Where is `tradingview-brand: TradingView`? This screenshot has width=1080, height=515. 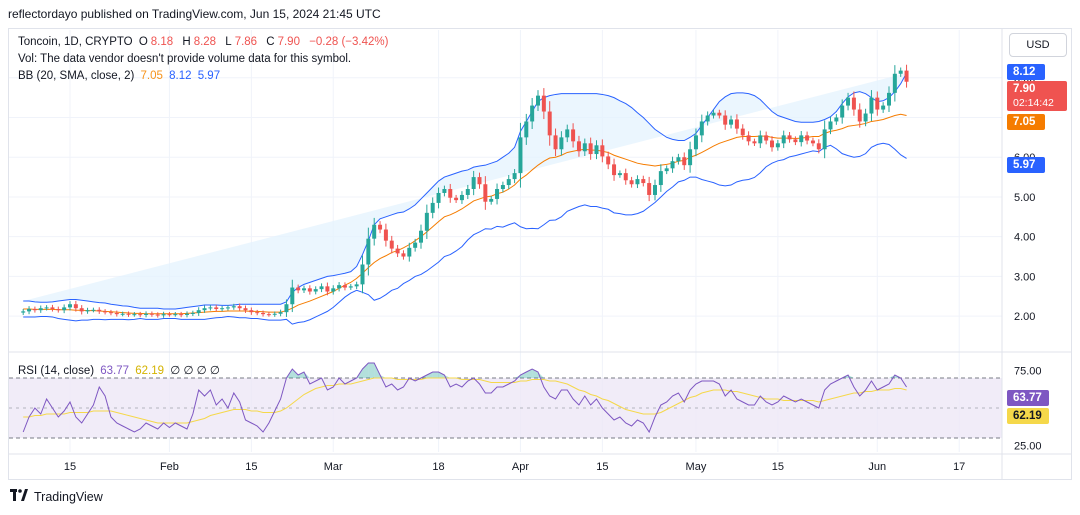
tradingview-brand: TradingView is located at coordinates (68, 496).